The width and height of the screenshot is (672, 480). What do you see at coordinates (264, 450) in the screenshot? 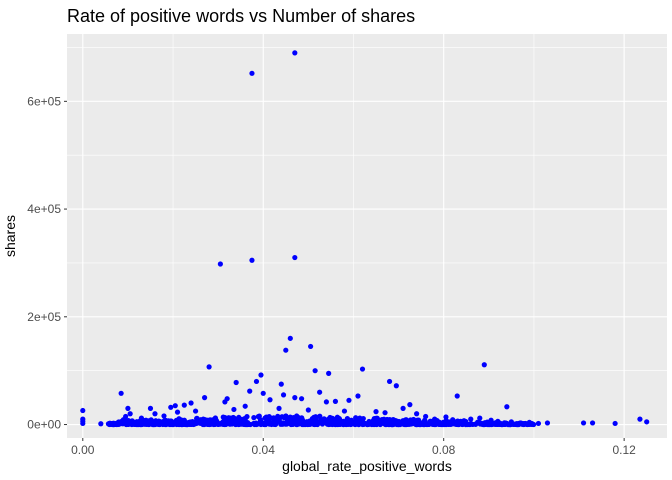
I see `x-tick-label: 0.04` at bounding box center [264, 450].